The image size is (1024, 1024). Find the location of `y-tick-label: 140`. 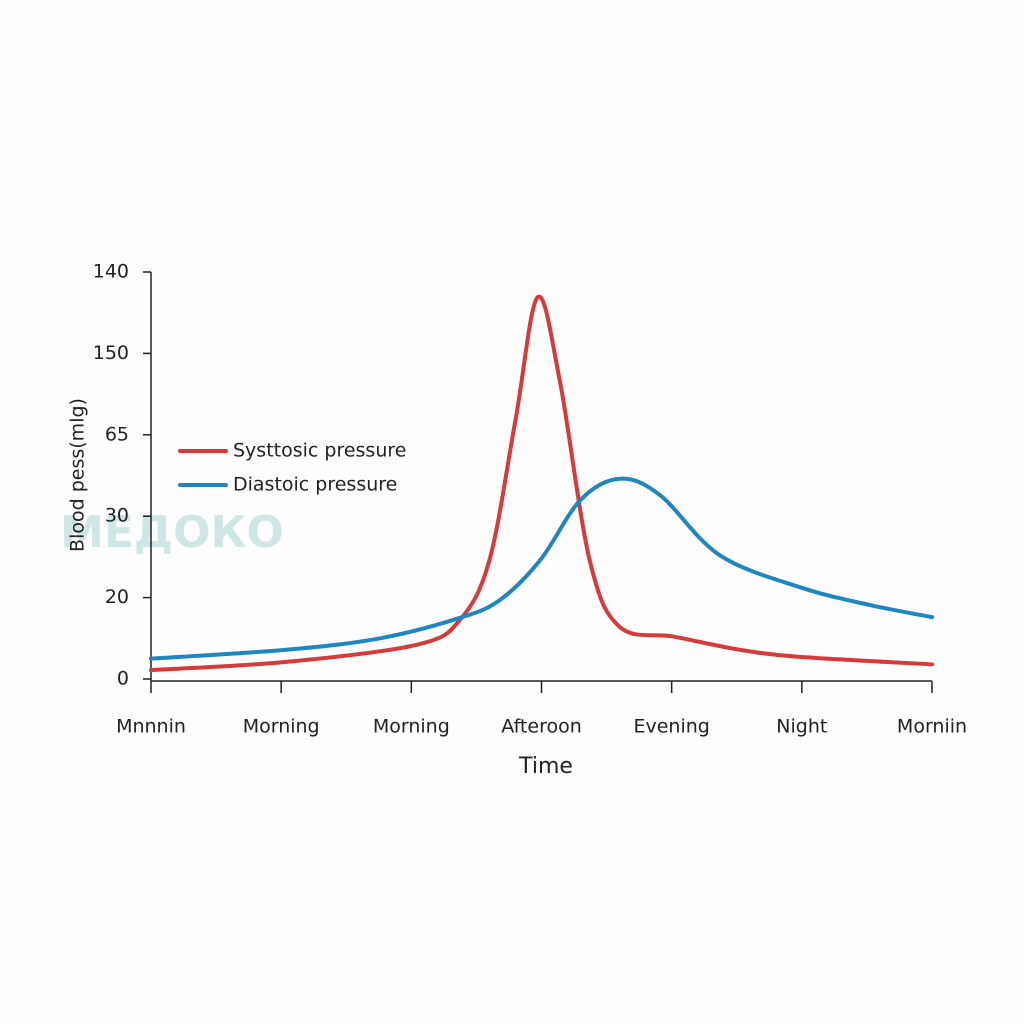

y-tick-label: 140 is located at coordinates (111, 272).